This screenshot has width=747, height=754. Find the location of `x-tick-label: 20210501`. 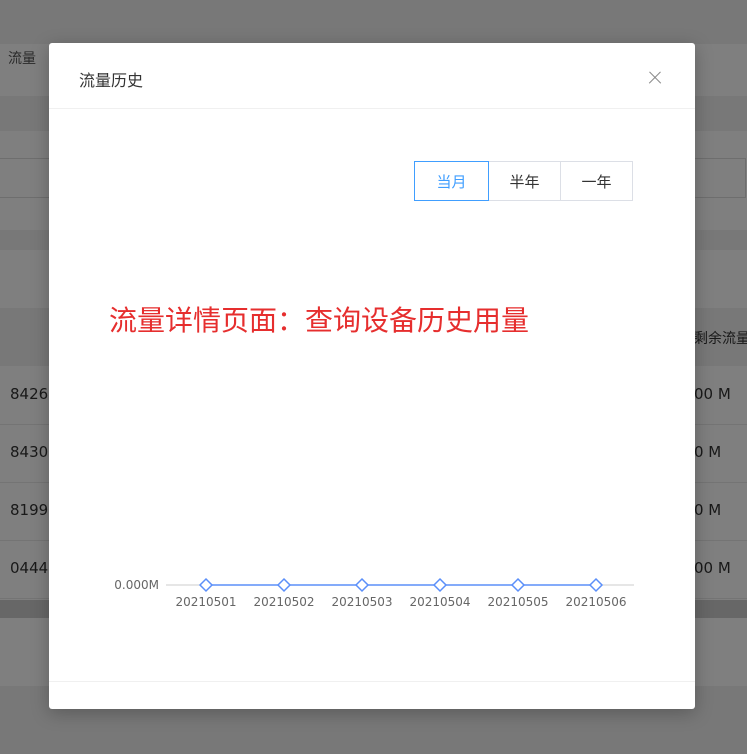

x-tick-label: 20210501 is located at coordinates (205, 602).